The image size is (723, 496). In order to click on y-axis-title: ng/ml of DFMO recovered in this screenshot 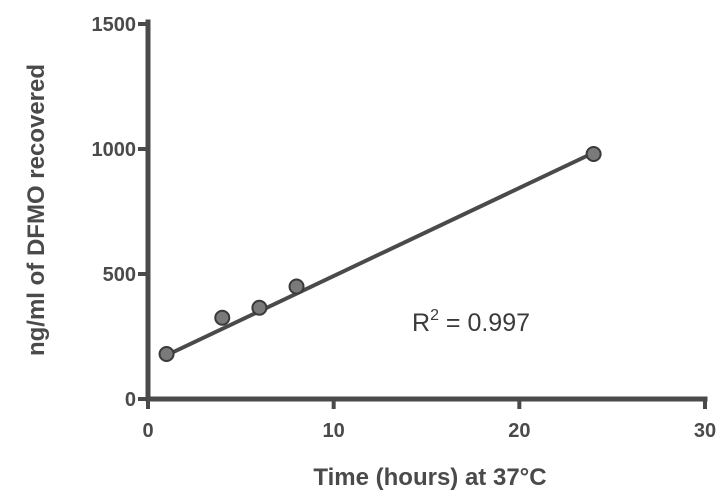, I will do `click(36, 210)`.